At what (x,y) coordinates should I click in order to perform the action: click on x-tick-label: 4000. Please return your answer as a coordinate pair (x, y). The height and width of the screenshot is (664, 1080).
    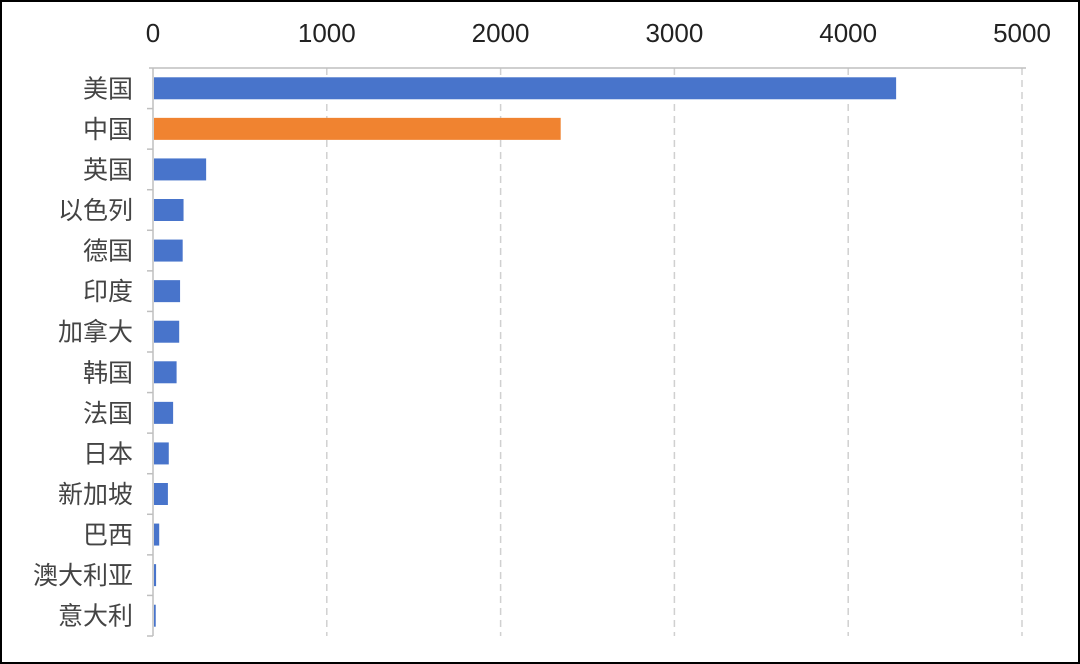
    Looking at the image, I should click on (848, 33).